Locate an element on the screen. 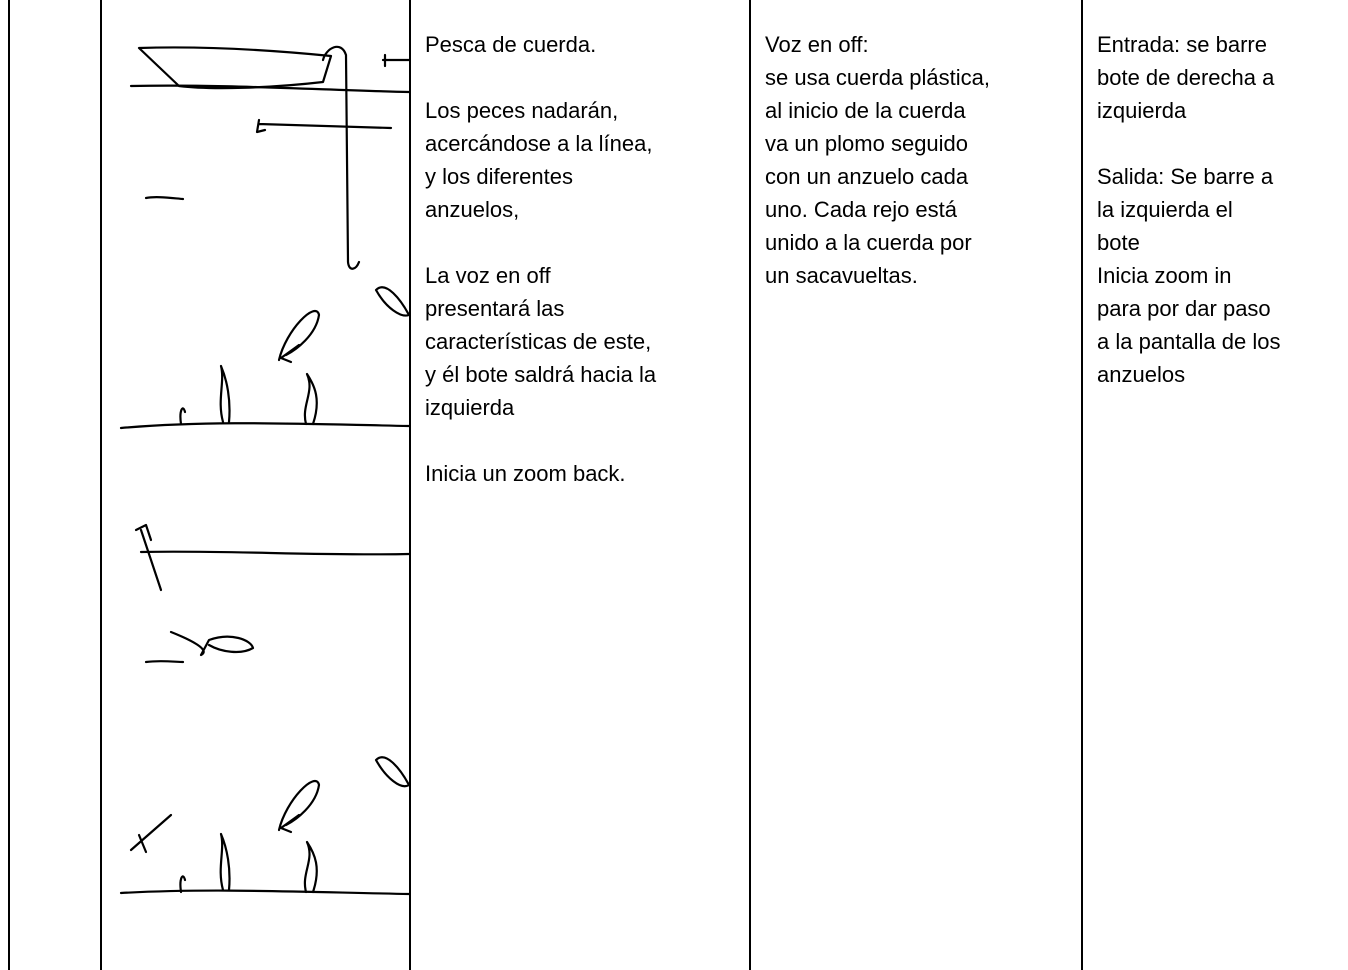 This screenshot has width=1348, height=970. text-line: La voz en off is located at coordinates (488, 275).